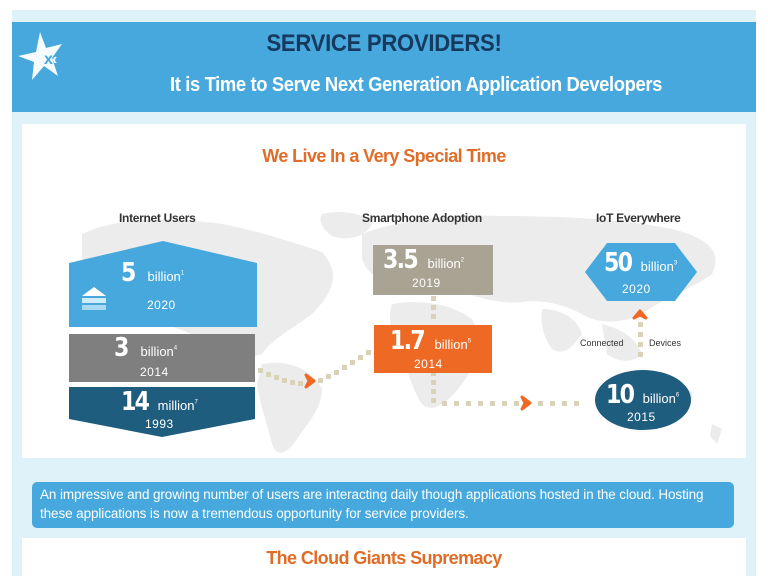 The width and height of the screenshot is (768, 576). I want to click on footnote-ref: 1, so click(182, 273).